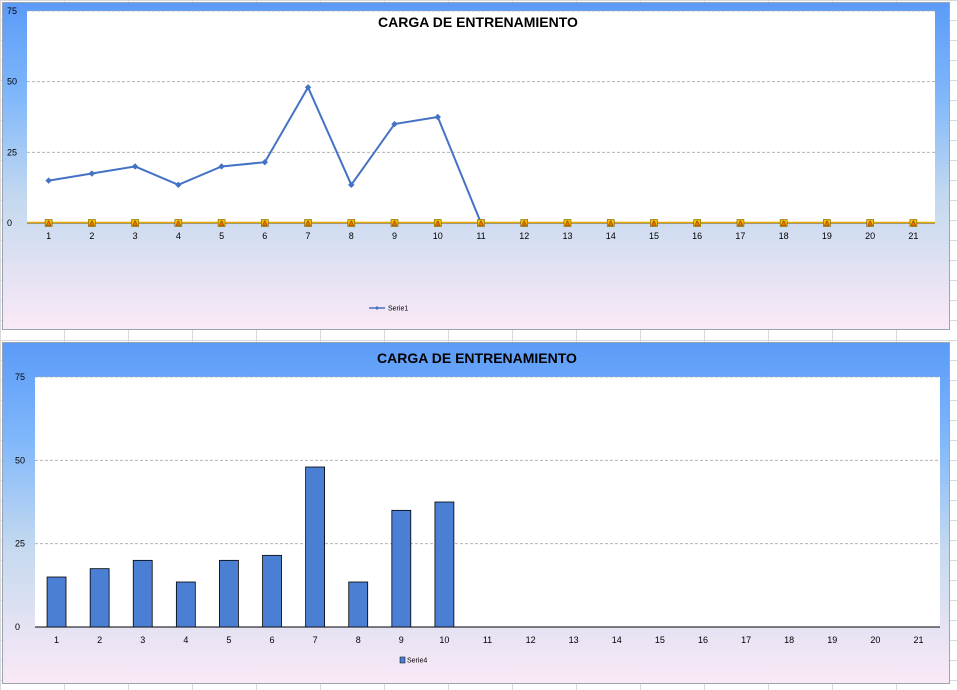 The width and height of the screenshot is (957, 690). Describe the element at coordinates (315, 640) in the screenshot. I see `x-tick-label: 7` at that location.